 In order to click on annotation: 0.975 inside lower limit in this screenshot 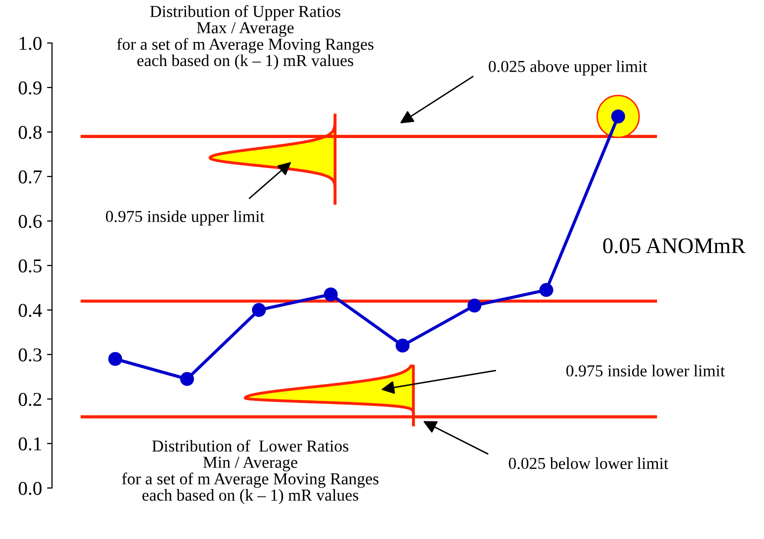, I will do `click(645, 370)`.